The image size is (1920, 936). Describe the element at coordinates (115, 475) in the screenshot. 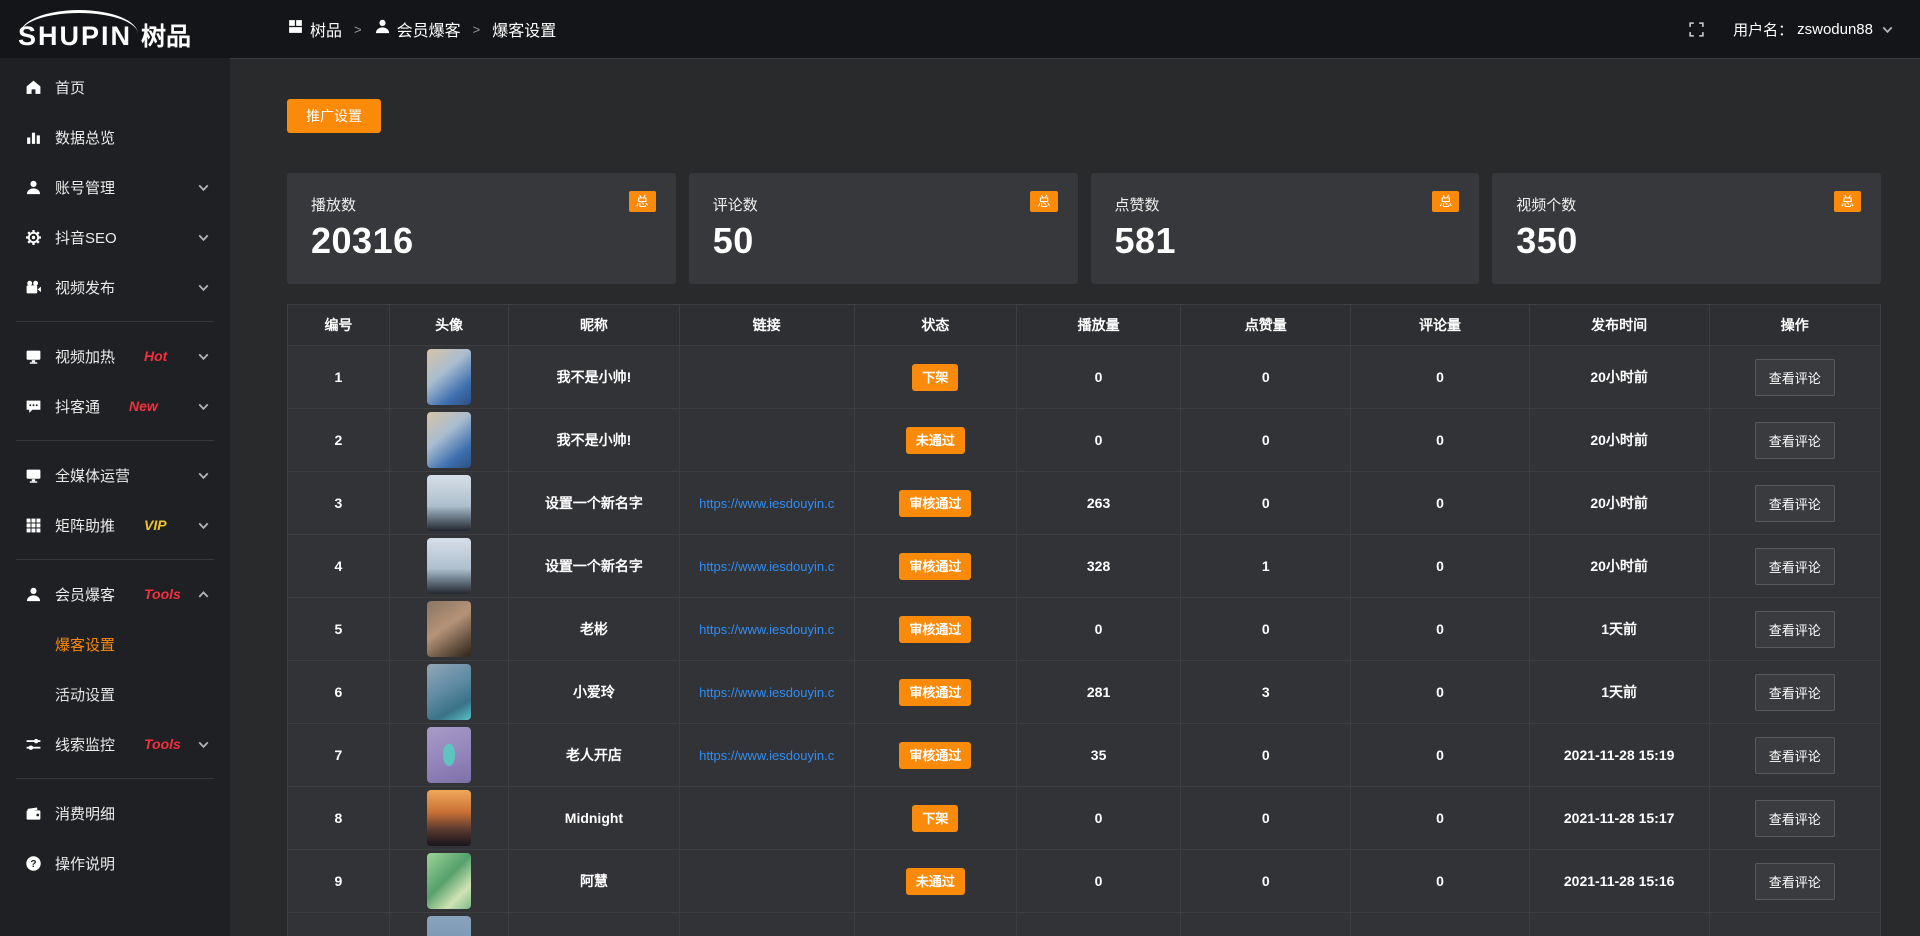

I see `sidebar-item: 全媒体运营` at that location.